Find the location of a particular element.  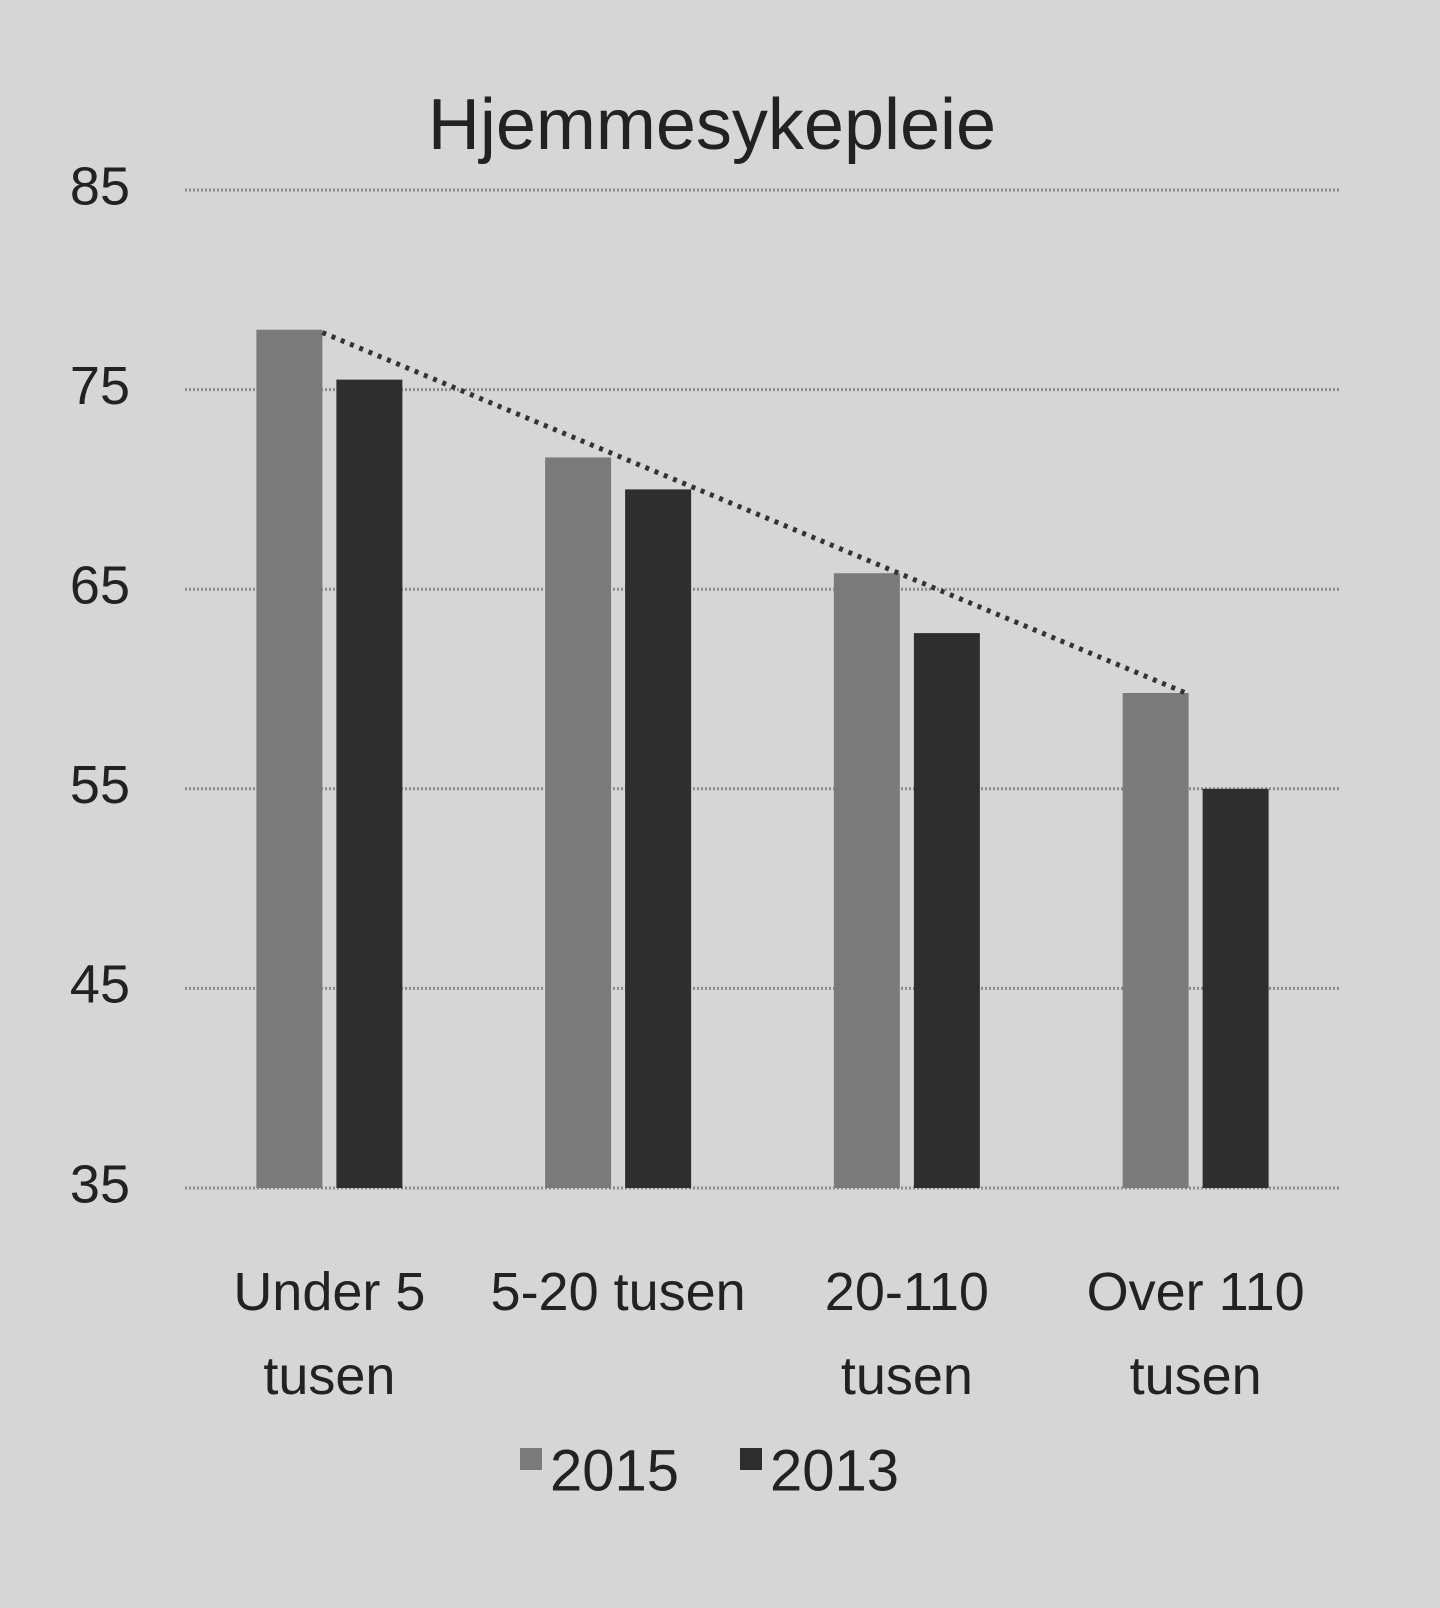

legend-label: 2013 is located at coordinates (834, 1470).